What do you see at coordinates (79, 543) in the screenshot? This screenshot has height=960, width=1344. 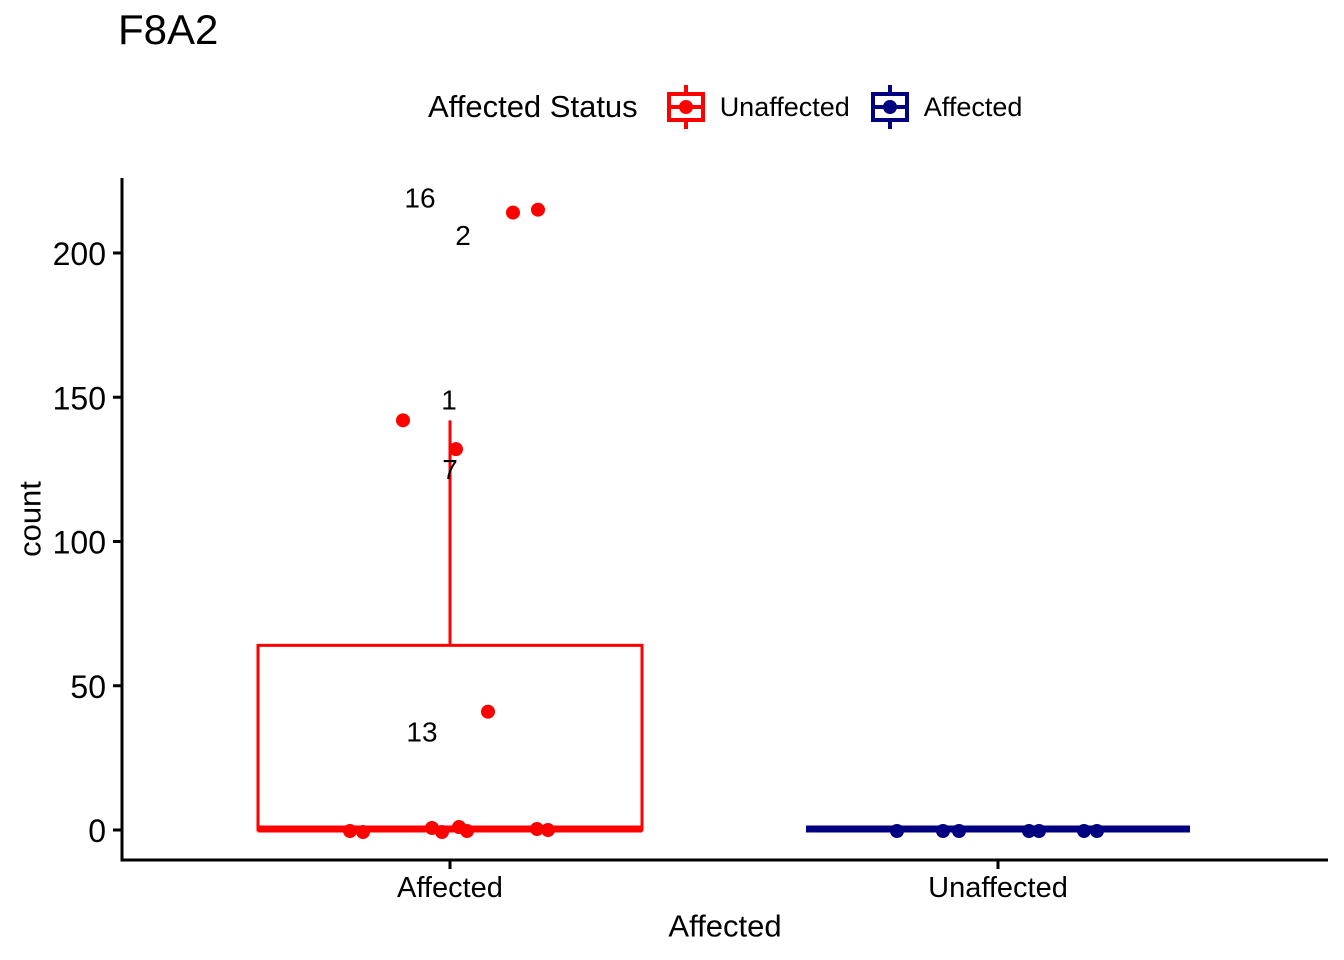 I see `y-tick-label: 100` at bounding box center [79, 543].